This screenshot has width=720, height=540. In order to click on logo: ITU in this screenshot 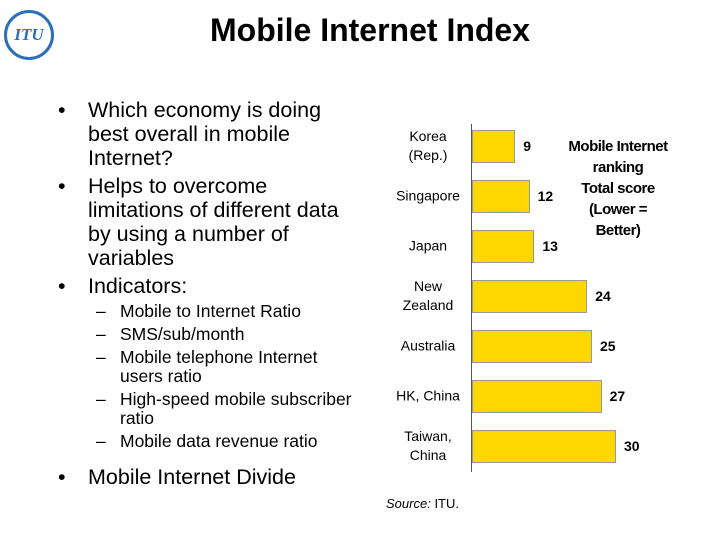, I will do `click(29, 35)`.